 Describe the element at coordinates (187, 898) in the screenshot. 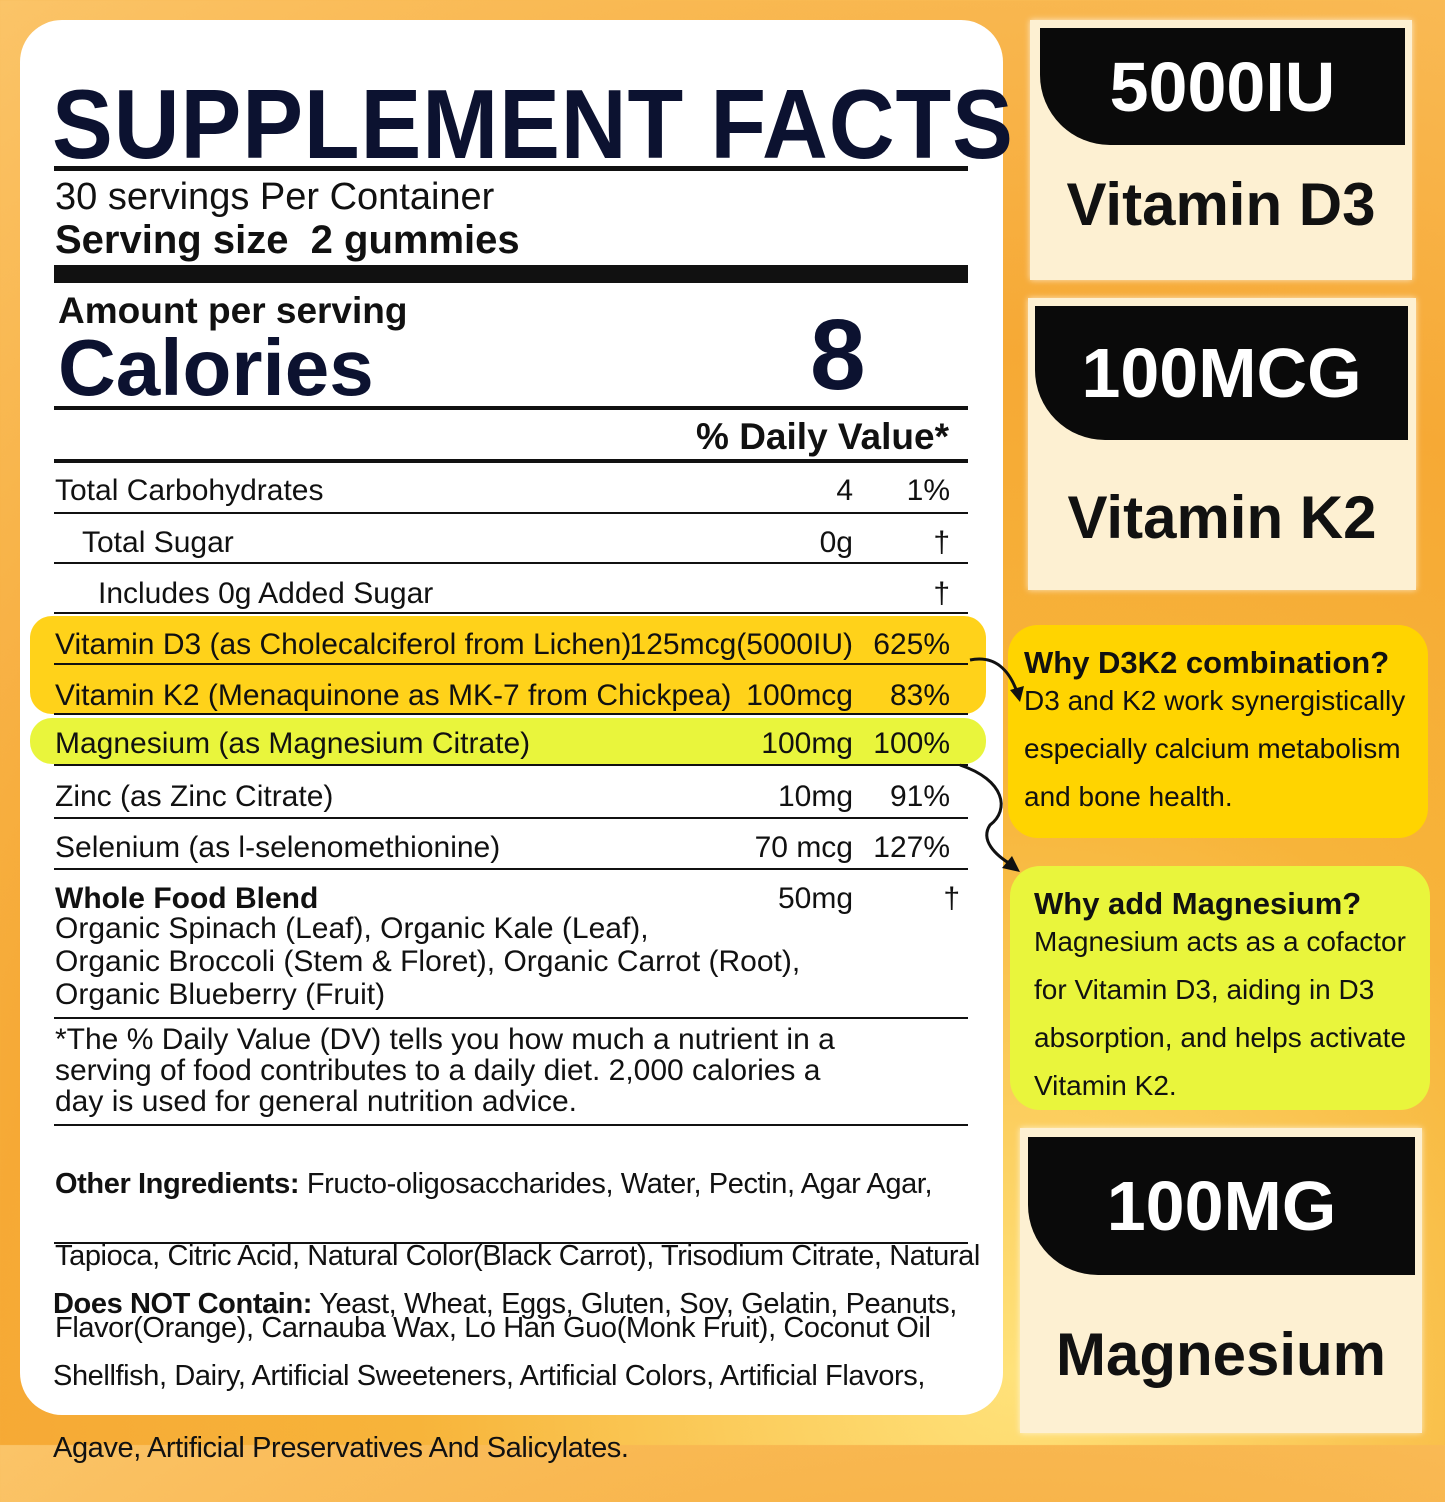

I see `blend-name: Whole Food Blend` at that location.